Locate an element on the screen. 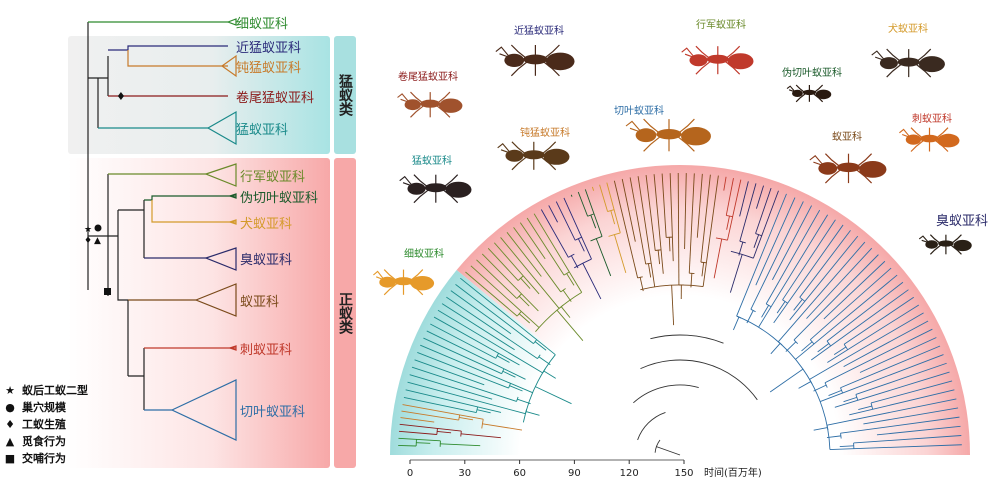  label-pseudomyrmecinae: 伪切叶蚁亚科 is located at coordinates (279, 198).